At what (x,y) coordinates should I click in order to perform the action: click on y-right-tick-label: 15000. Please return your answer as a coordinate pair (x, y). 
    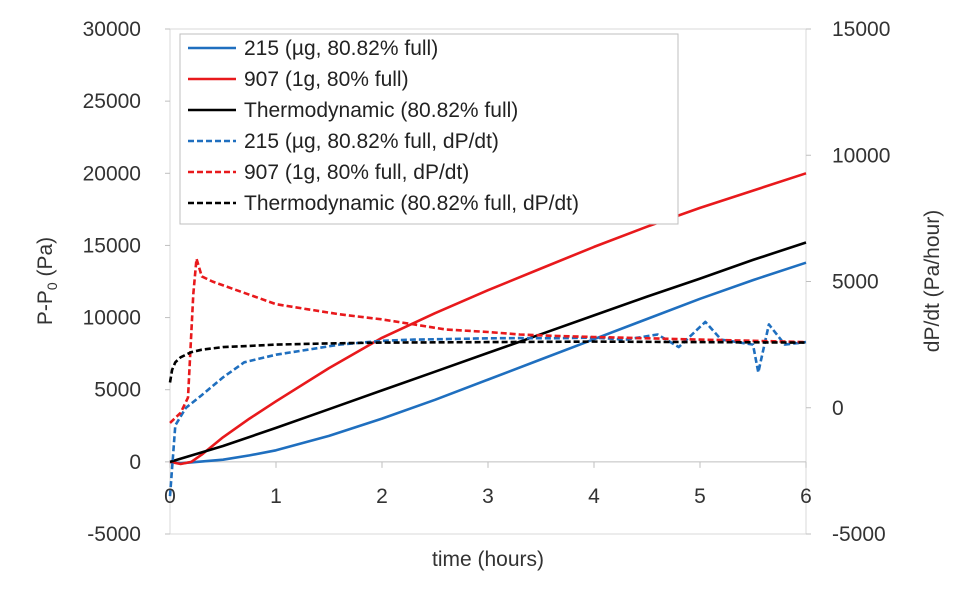
    Looking at the image, I should click on (861, 29).